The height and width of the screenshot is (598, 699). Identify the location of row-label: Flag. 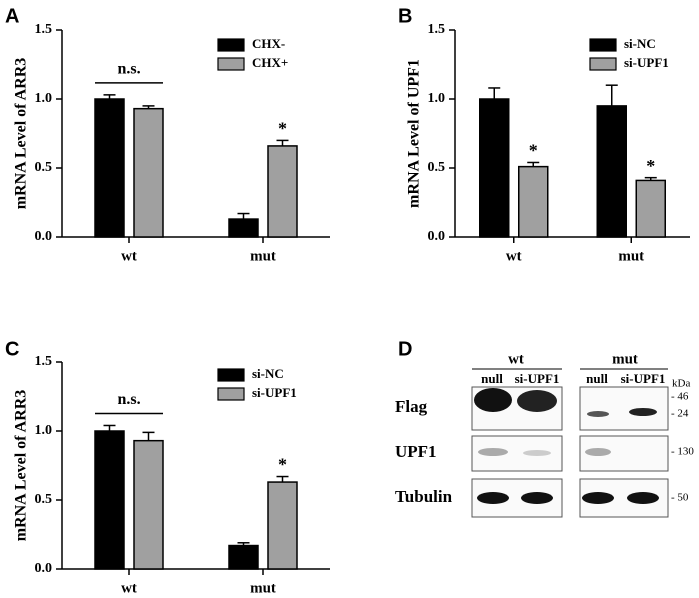
(411, 406).